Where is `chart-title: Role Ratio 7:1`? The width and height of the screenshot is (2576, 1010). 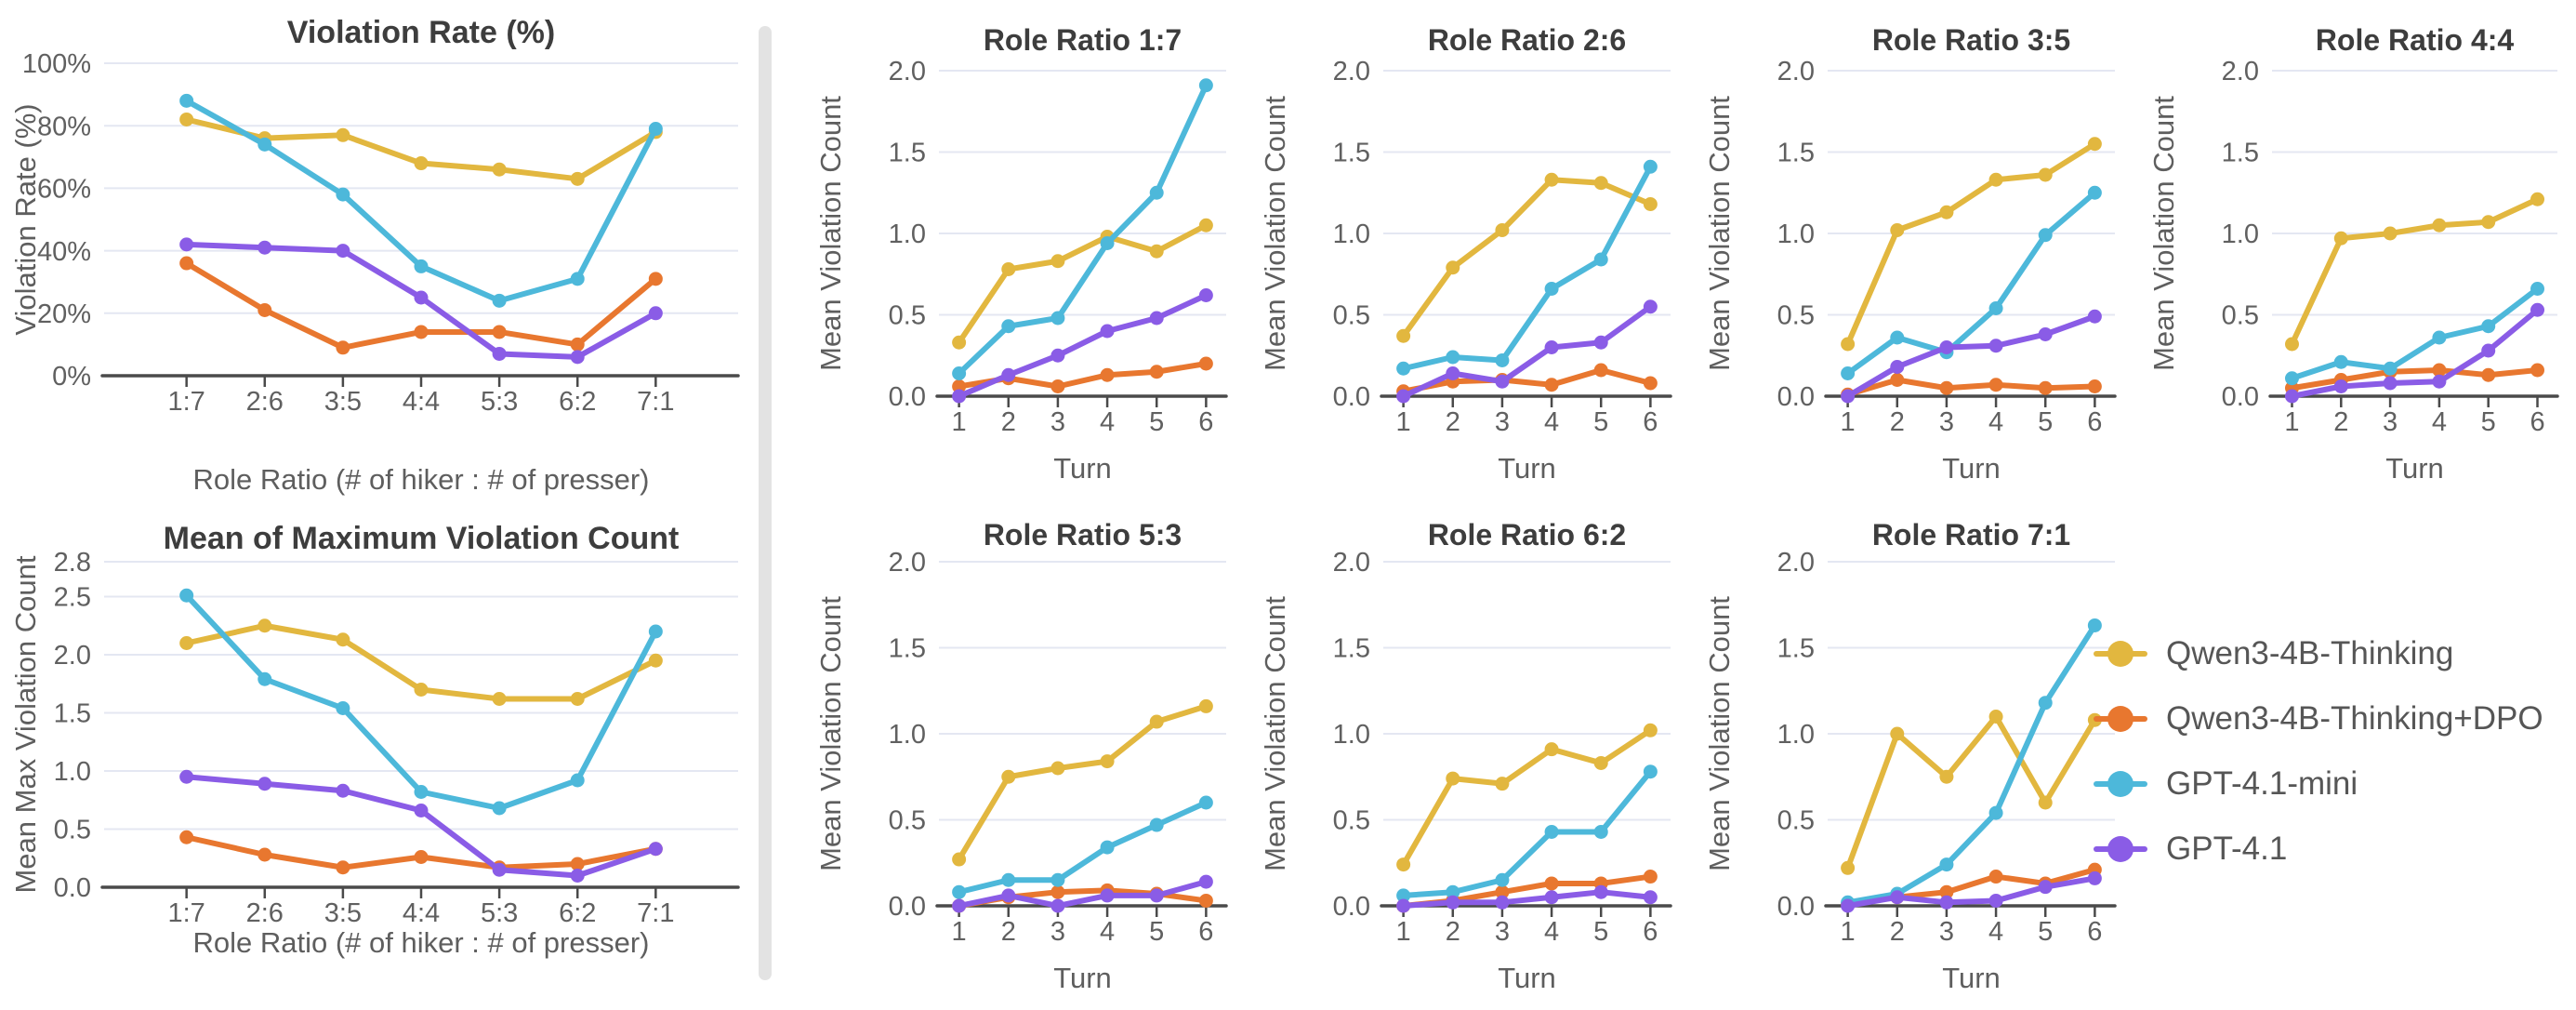
chart-title: Role Ratio 7:1 is located at coordinates (1971, 536).